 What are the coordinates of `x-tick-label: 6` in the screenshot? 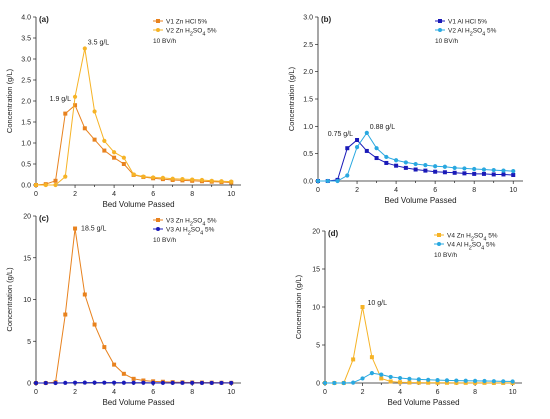 It's located at (153, 194).